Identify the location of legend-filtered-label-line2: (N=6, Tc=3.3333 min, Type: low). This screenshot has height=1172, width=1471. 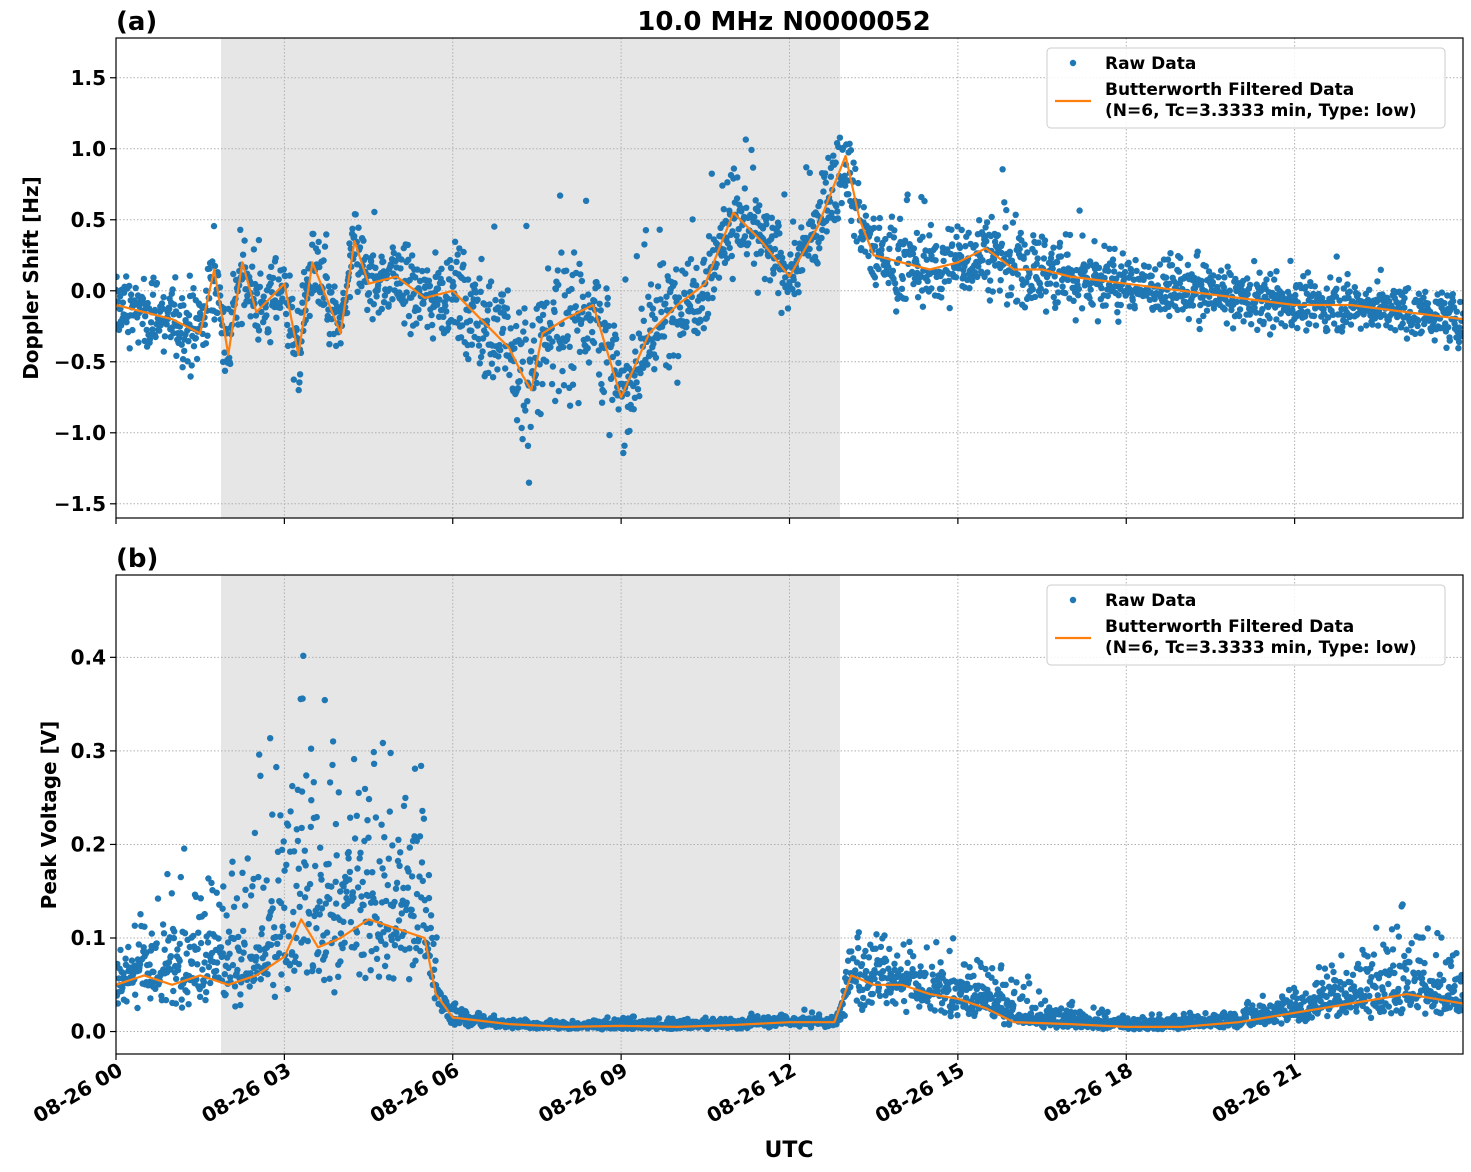
(1261, 111).